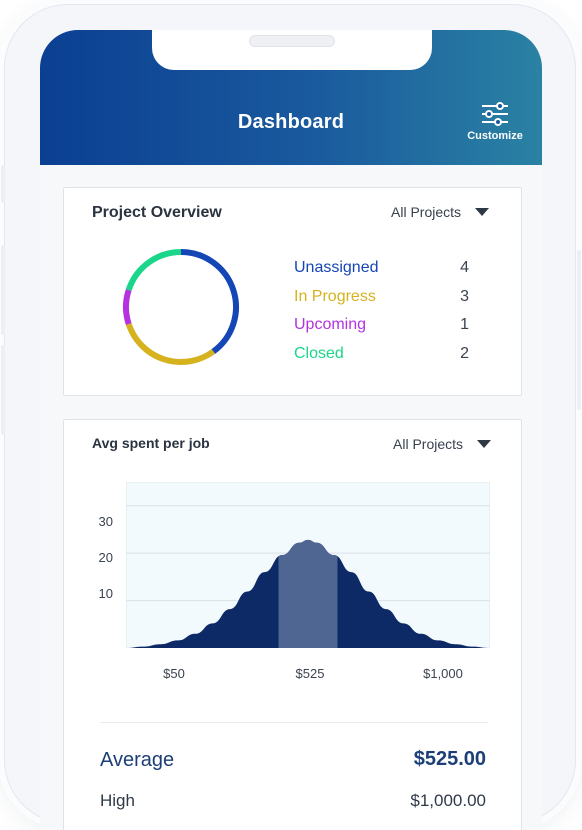  I want to click on donut-segment-in-progress, so click(170, 344).